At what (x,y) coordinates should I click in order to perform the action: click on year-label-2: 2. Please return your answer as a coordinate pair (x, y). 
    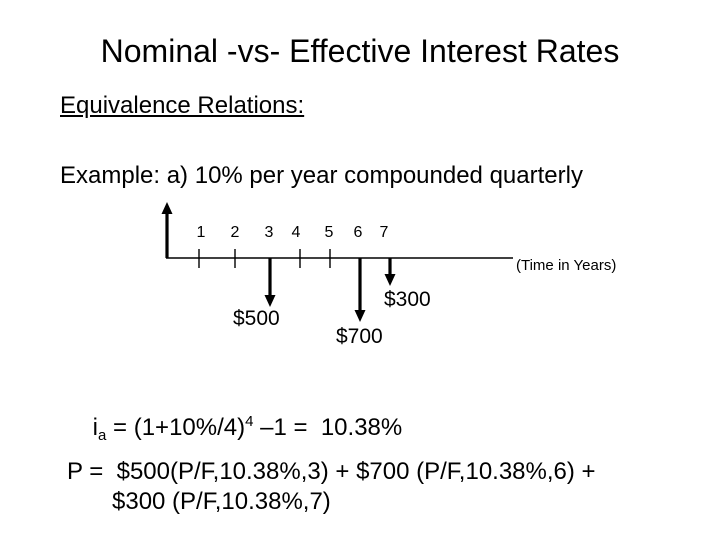
    Looking at the image, I should click on (235, 232).